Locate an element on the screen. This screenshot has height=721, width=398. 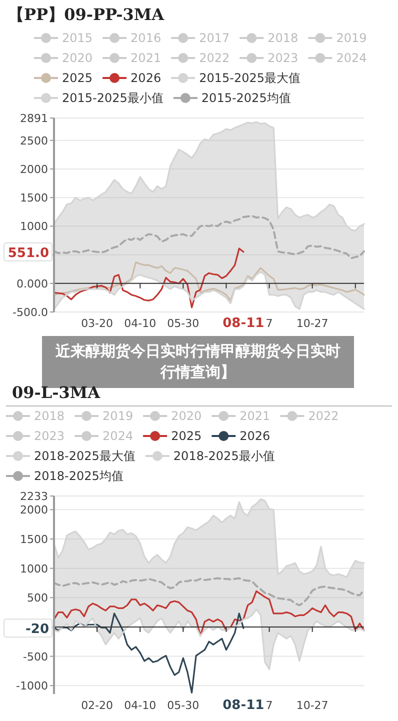
legend-label: 2018-2025最大值 is located at coordinates (85, 456).